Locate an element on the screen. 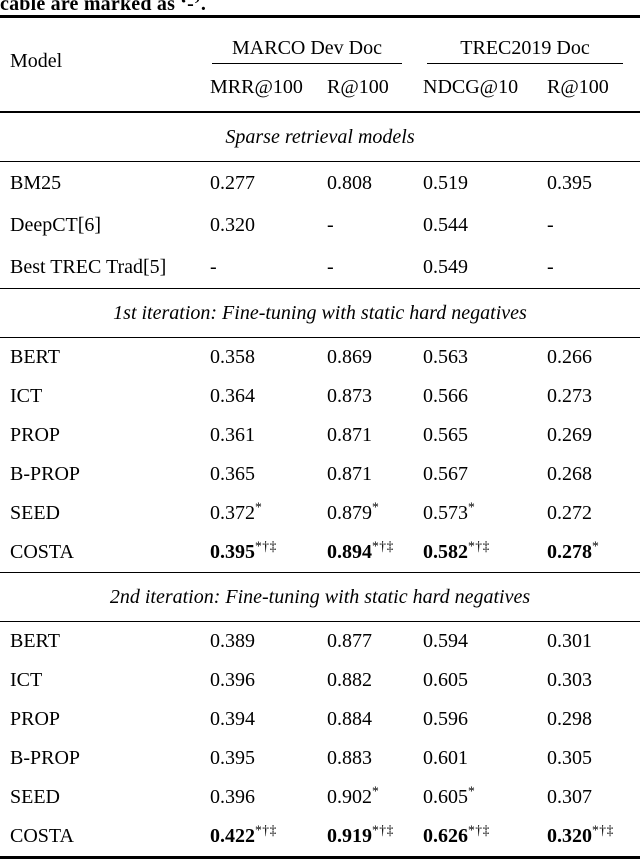 This screenshot has height=863, width=640. metric-value: 0.364 is located at coordinates (232, 396).